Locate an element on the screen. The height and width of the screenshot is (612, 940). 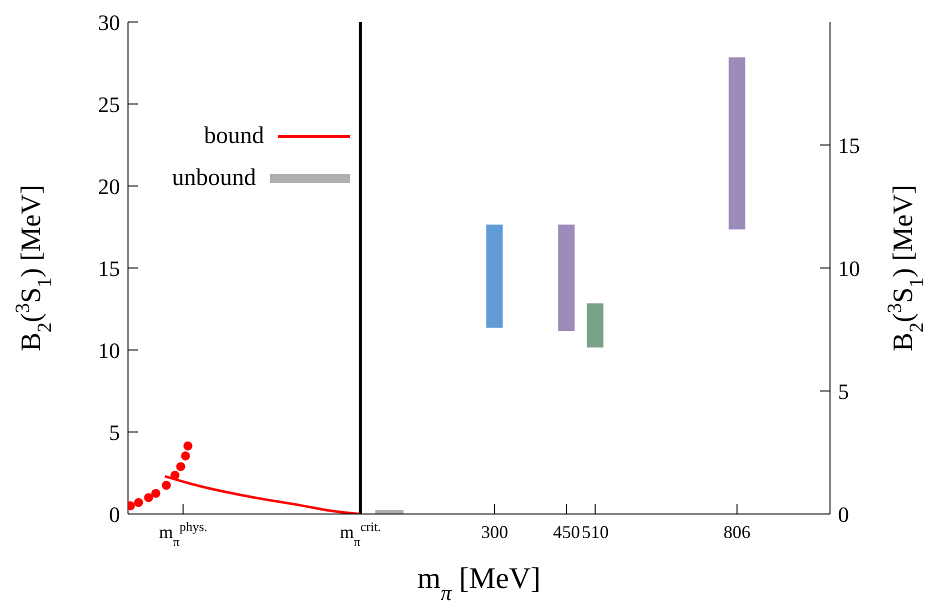
y-tick-label: 30 is located at coordinates (109, 22).